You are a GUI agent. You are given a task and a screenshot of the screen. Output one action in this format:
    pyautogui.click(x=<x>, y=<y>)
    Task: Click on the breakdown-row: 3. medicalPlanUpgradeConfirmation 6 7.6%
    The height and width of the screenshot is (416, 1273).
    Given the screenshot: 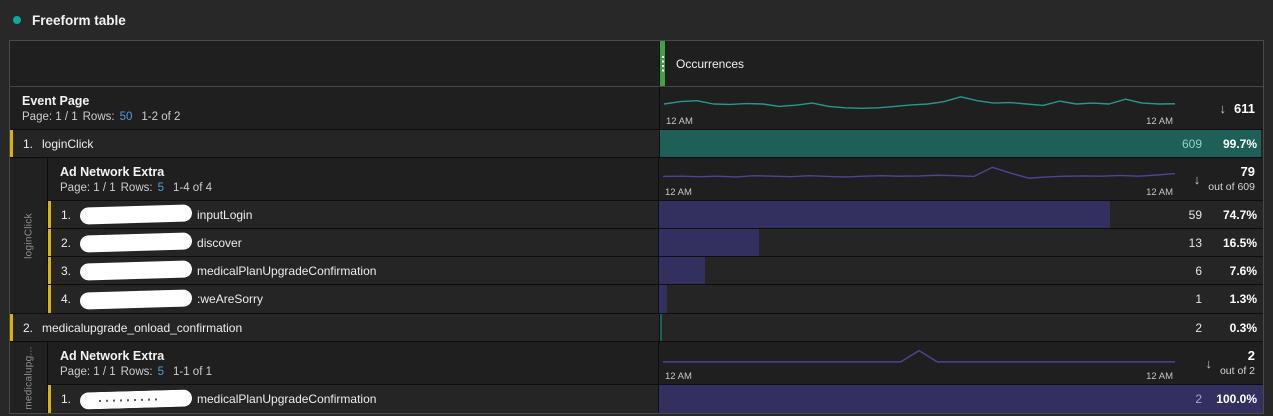 What is the action you would take?
    pyautogui.click(x=655, y=271)
    